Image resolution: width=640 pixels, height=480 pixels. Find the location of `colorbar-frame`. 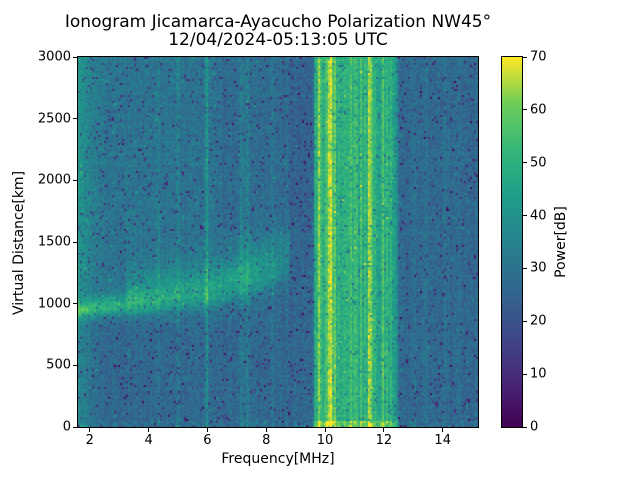

colorbar-frame is located at coordinates (512, 242).